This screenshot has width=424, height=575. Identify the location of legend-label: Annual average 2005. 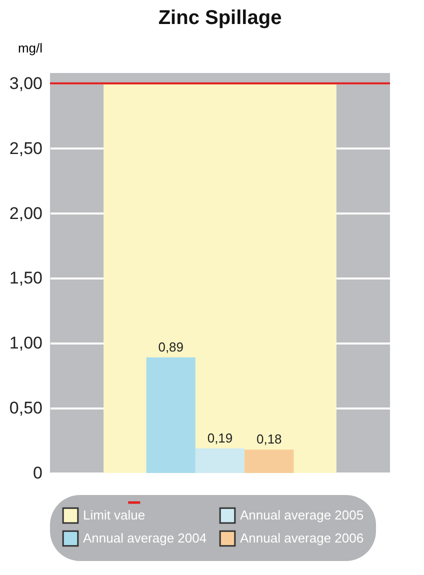
(302, 515).